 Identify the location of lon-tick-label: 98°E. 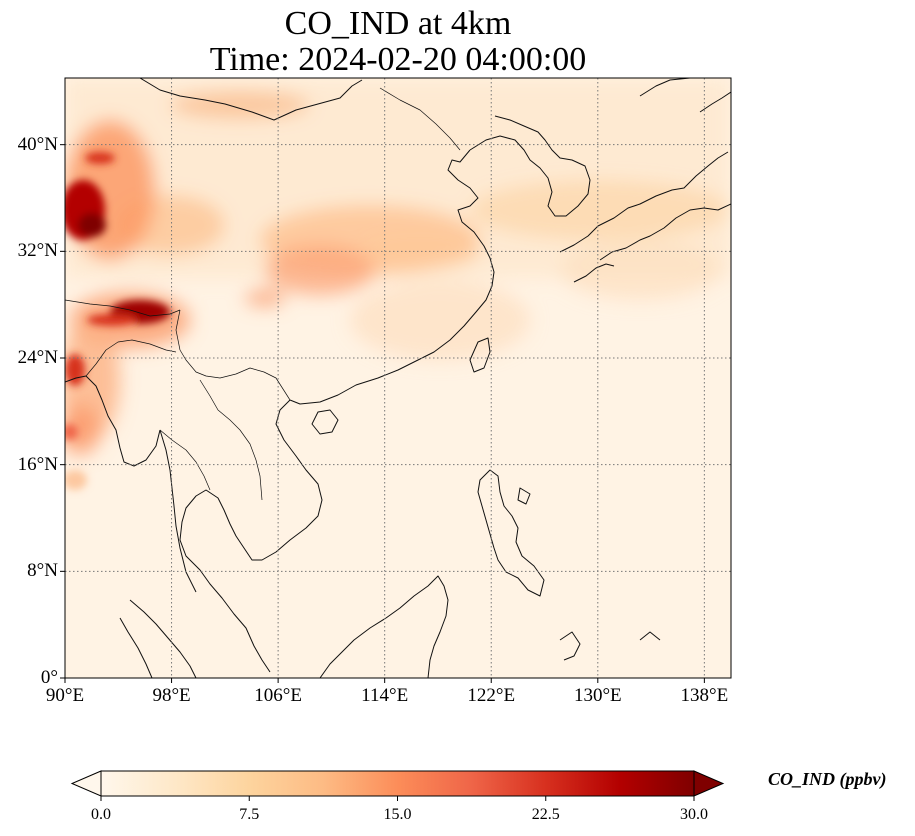
(171, 695).